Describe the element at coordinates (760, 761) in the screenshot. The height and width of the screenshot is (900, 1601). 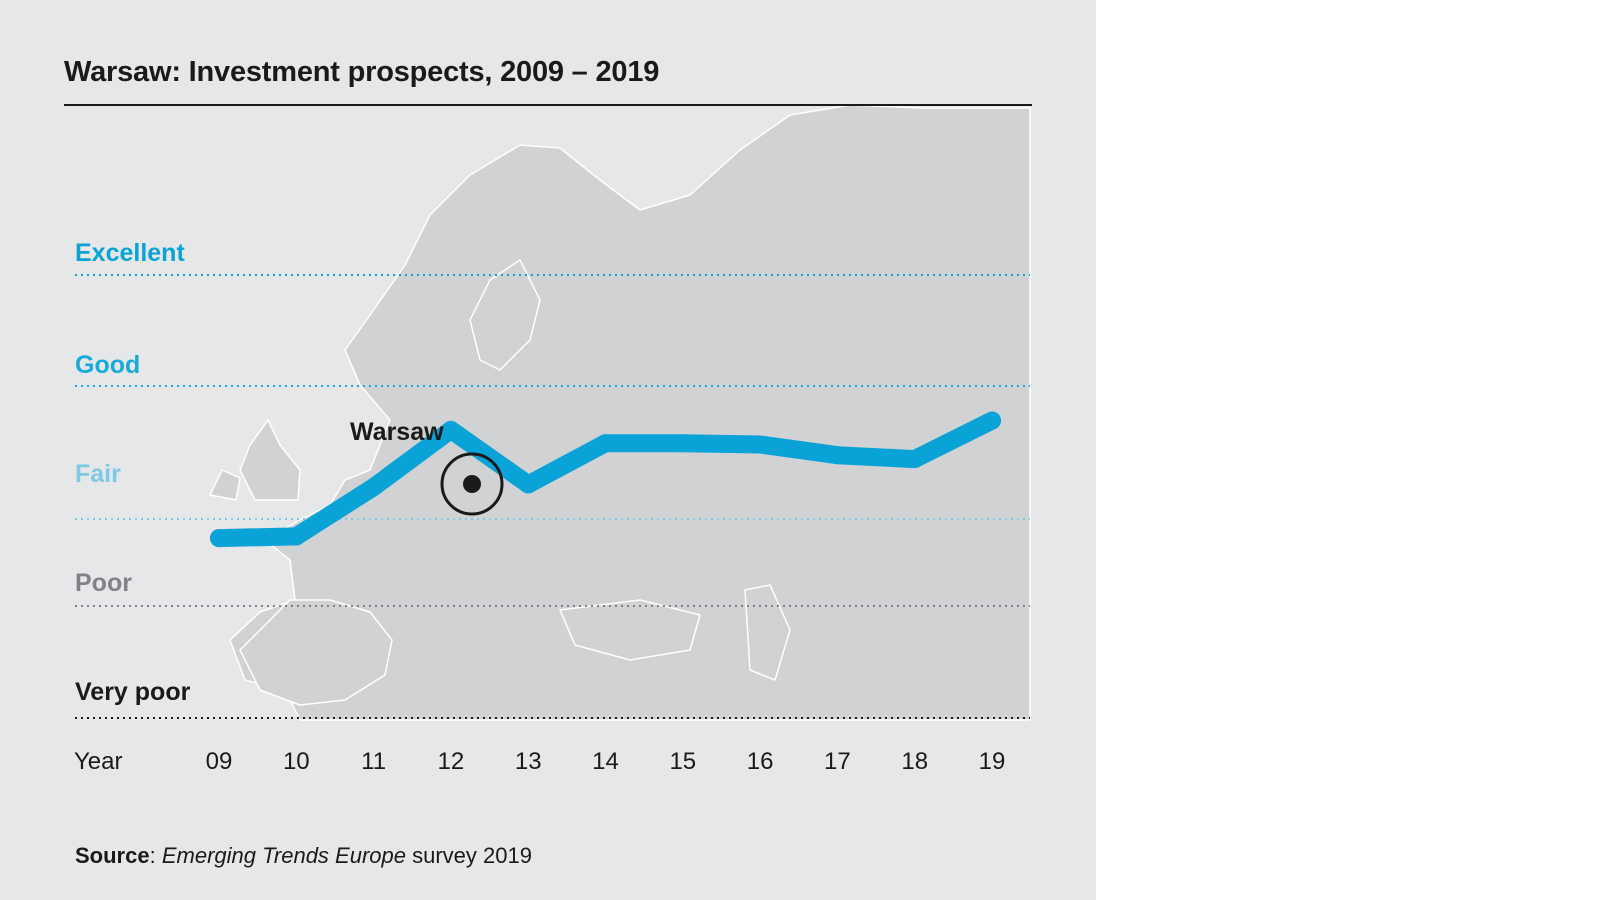
I see `x-tick-label: 16` at that location.